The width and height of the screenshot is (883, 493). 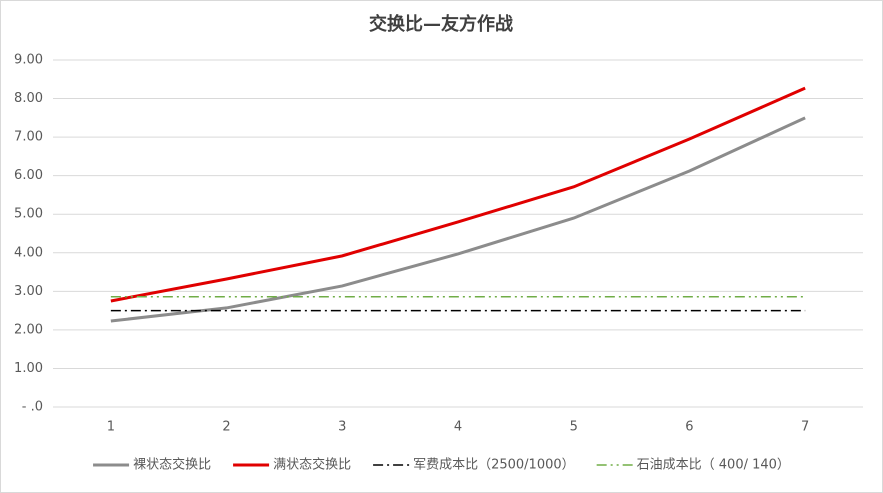 What do you see at coordinates (111, 427) in the screenshot?
I see `x-tick-label: 1` at bounding box center [111, 427].